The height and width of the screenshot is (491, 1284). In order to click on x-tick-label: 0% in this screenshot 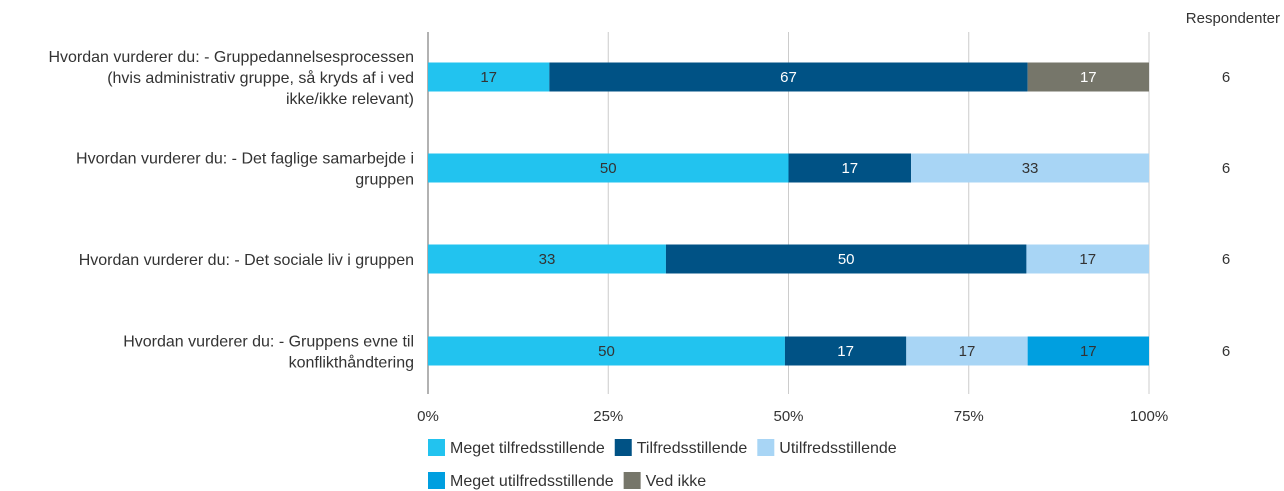, I will do `click(428, 416)`.